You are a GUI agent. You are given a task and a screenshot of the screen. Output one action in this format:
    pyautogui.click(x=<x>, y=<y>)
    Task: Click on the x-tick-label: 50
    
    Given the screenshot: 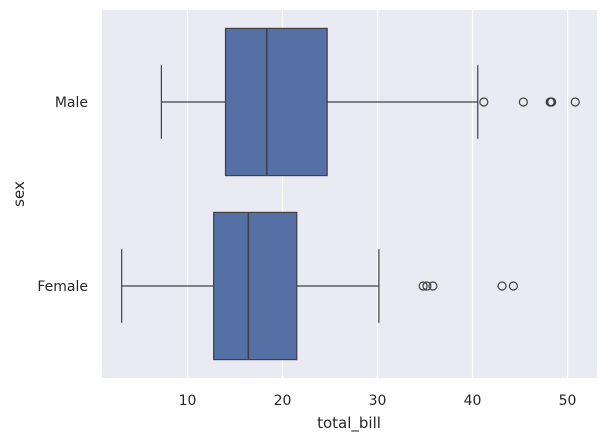 What is the action you would take?
    pyautogui.click(x=568, y=401)
    